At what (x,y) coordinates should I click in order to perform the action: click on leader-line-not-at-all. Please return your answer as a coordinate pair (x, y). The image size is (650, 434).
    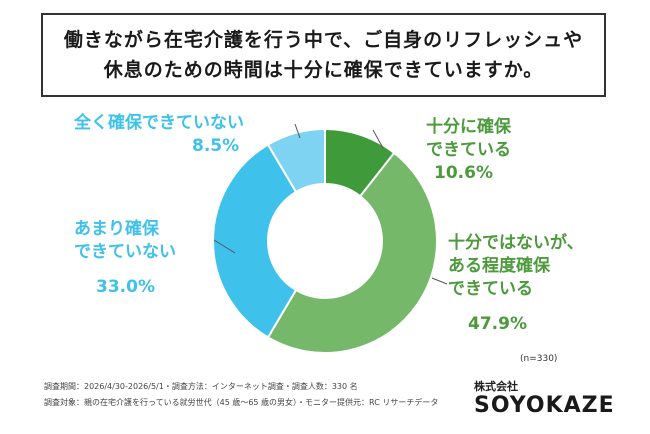
    Looking at the image, I should click on (297, 131).